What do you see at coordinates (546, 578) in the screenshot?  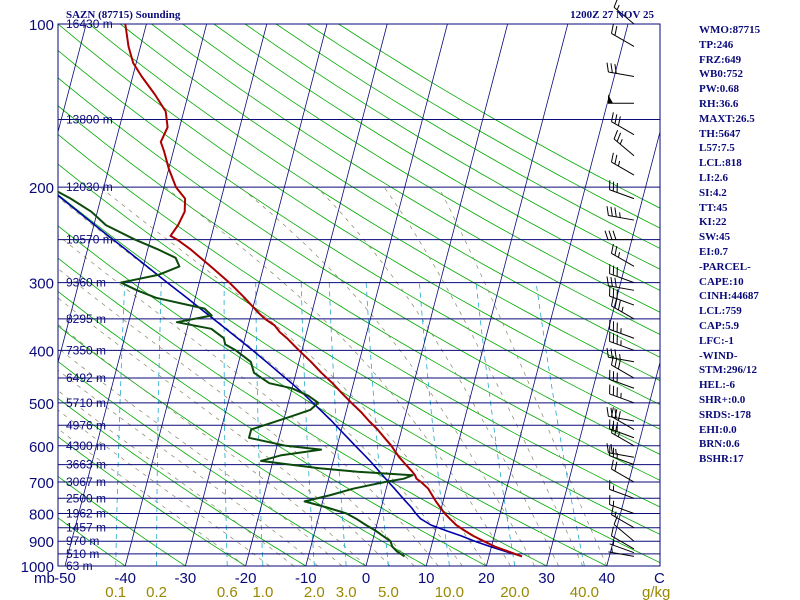 I see `temperature-tick-label: 30` at bounding box center [546, 578].